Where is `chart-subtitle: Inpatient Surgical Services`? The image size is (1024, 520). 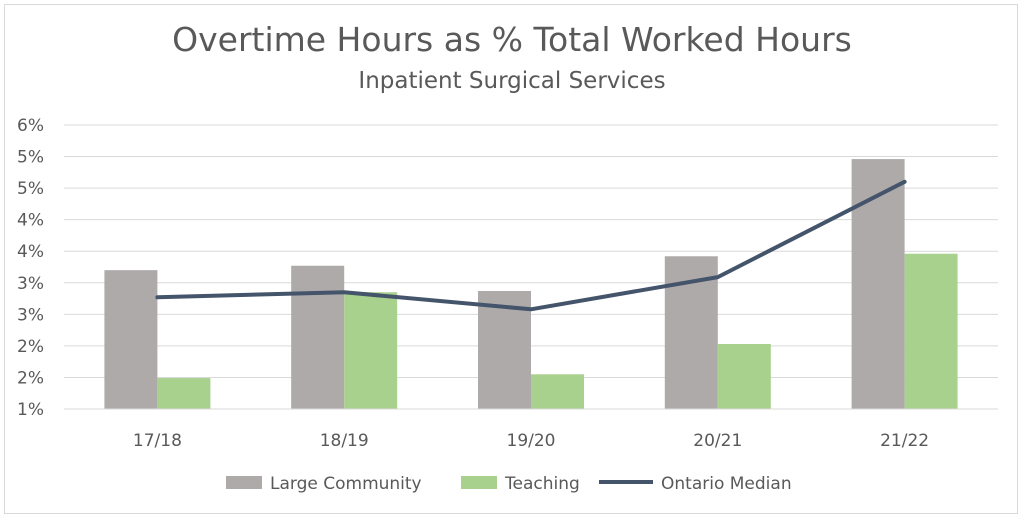
chart-subtitle: Inpatient Surgical Services is located at coordinates (512, 81).